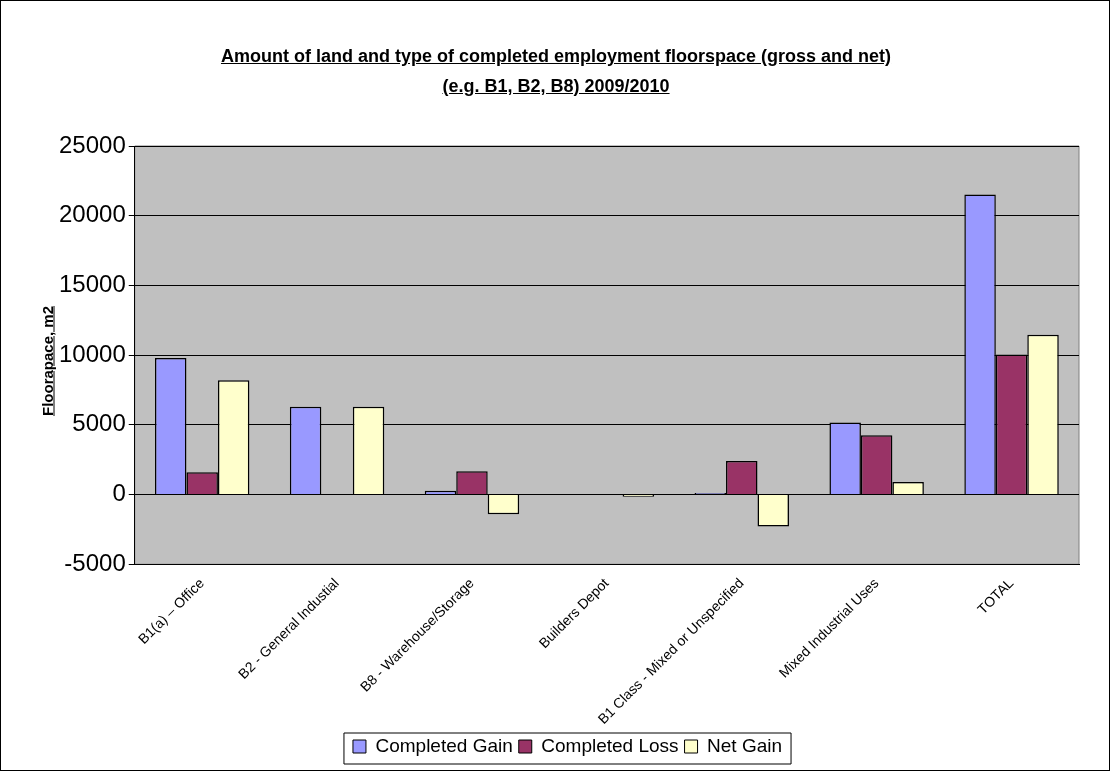 This screenshot has width=1110, height=771. I want to click on y-tick-label: 15000, so click(92, 284).